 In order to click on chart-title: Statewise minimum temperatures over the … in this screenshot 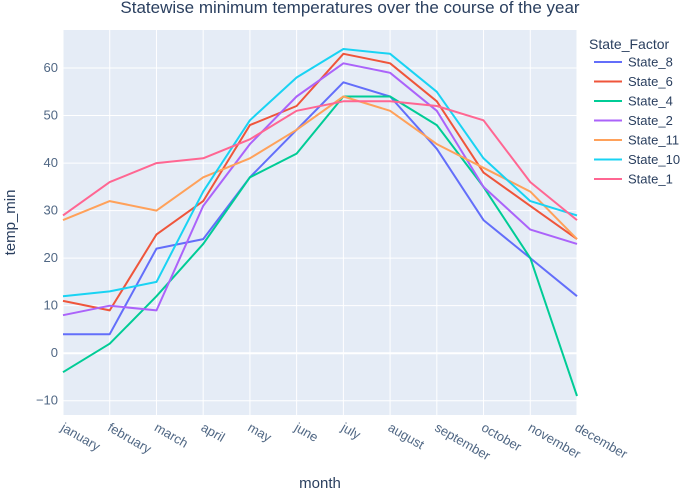, I will do `click(350, 8)`.